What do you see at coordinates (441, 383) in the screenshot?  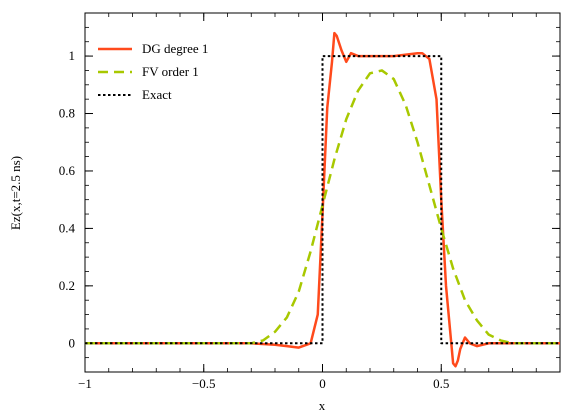 I see `x-tick-label: 0.5` at bounding box center [441, 383].